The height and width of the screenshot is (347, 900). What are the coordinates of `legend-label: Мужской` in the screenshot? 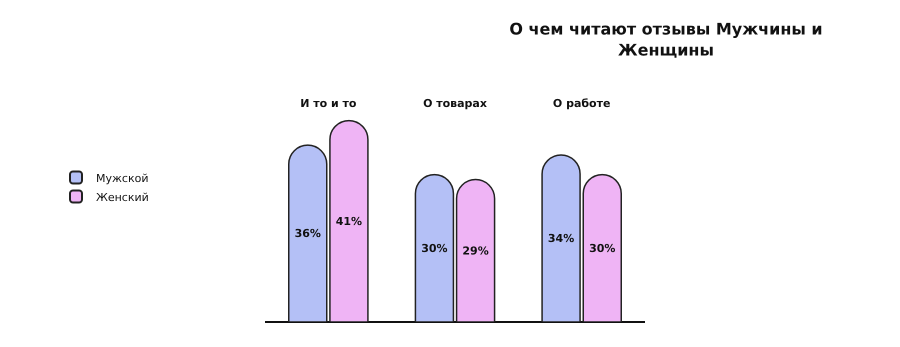 It's located at (122, 178).